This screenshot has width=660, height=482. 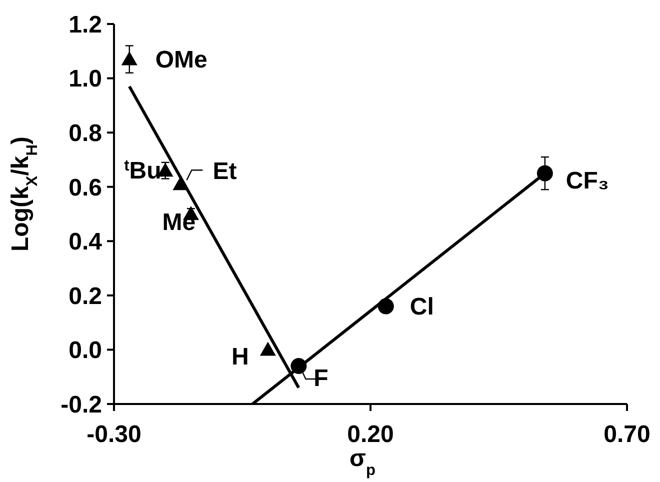 I want to click on annotation: H, so click(x=240, y=357).